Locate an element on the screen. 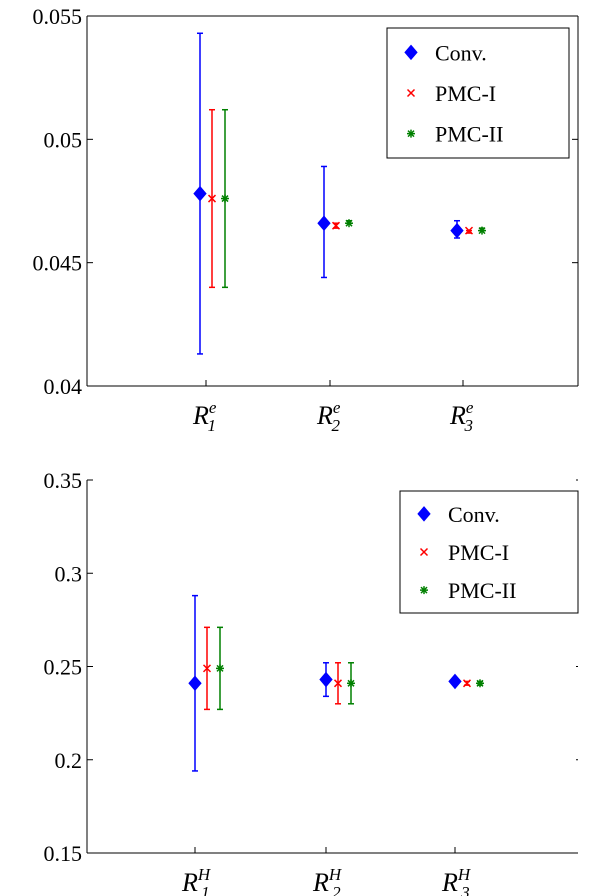 This screenshot has height=896, width=590. y-tick-label: 0.05 is located at coordinates (63, 139).